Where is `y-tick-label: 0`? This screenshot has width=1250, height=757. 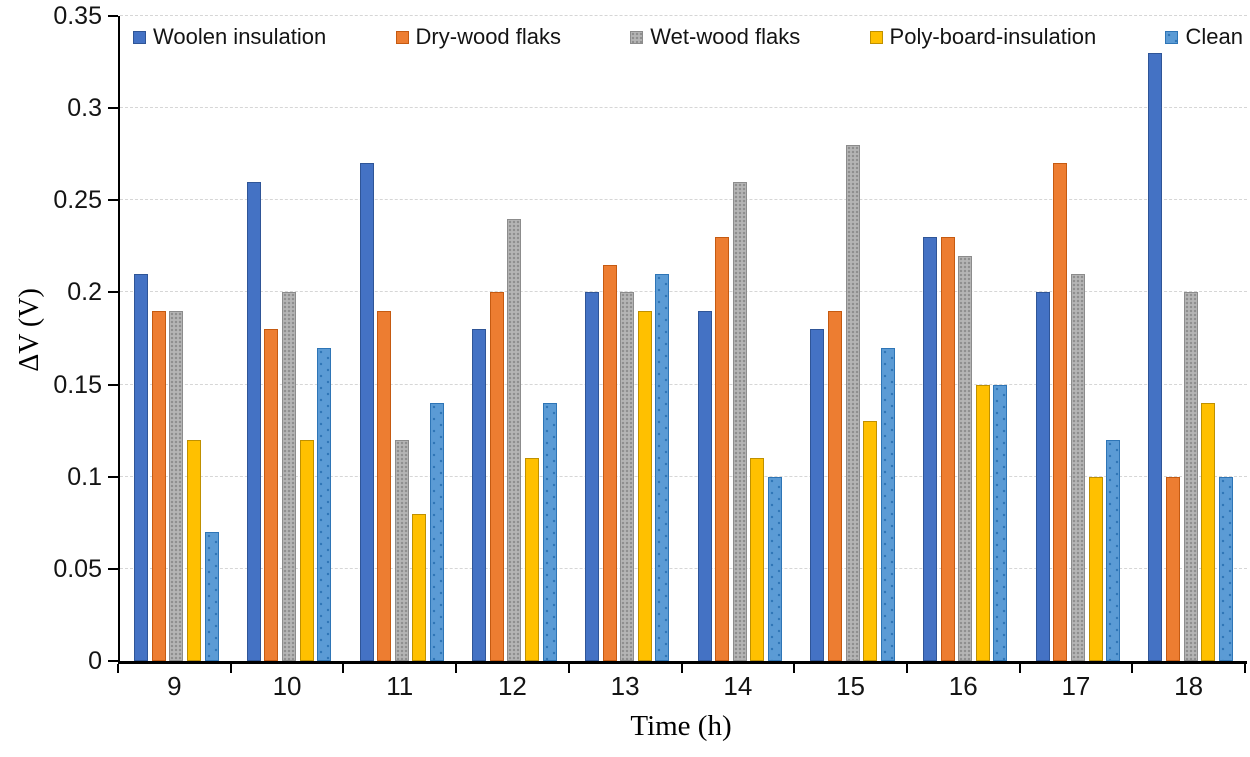
y-tick-label: 0 is located at coordinates (95, 661).